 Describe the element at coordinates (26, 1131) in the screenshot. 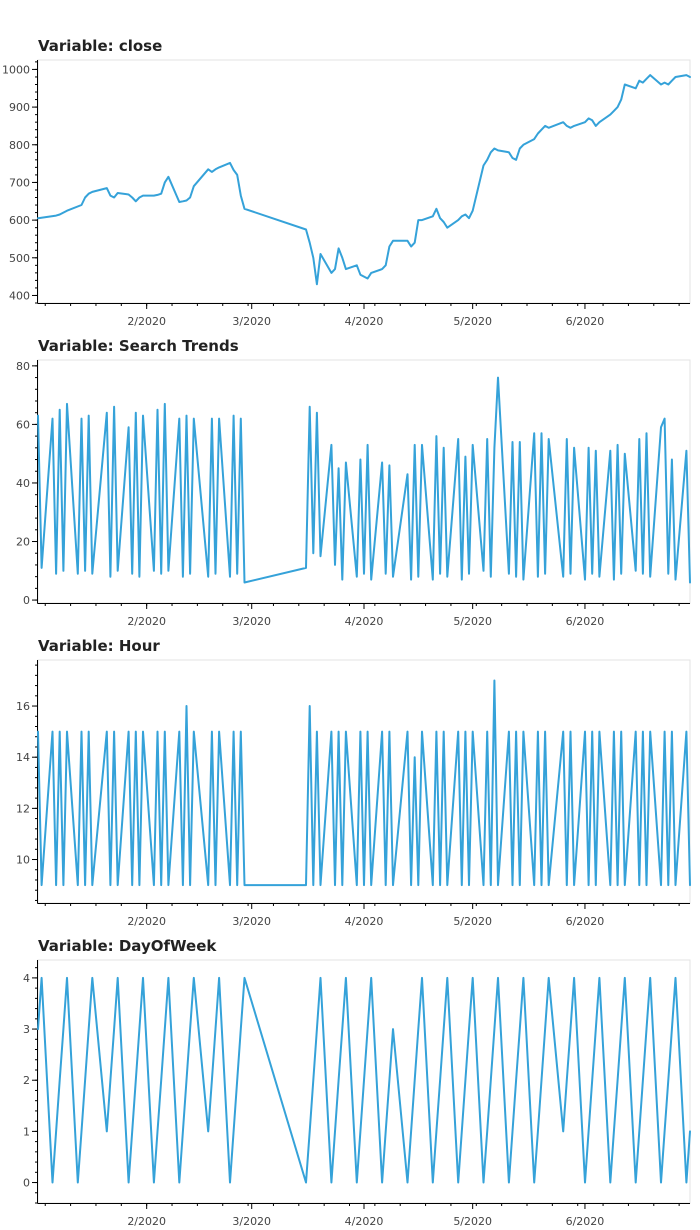

I see `y-tick-label: 1` at that location.